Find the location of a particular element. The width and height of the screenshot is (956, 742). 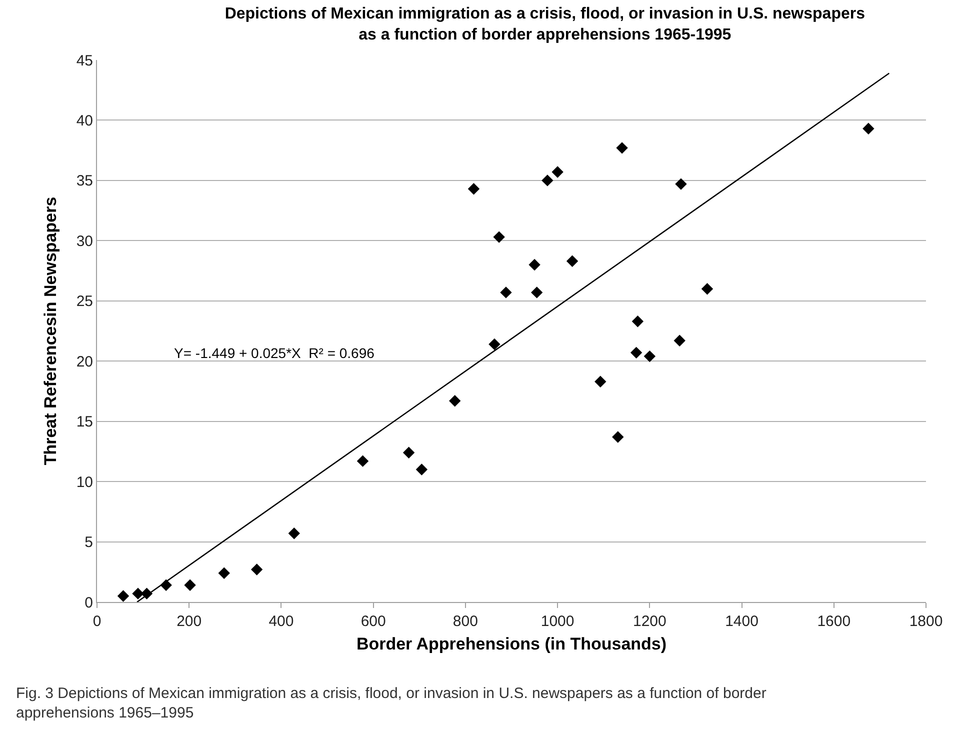

caption: Fig. 3 Depictions of Mexican immigration as a crisis, flood, or invasion in U.S. newspapers as a function of border apprehensions 1965–1995 is located at coordinates (391, 703).